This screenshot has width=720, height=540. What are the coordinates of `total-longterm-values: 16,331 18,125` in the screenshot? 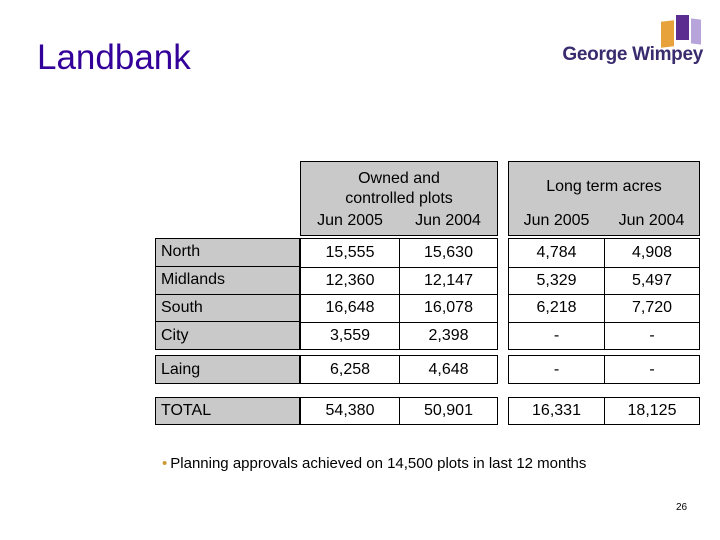 It's located at (604, 411).